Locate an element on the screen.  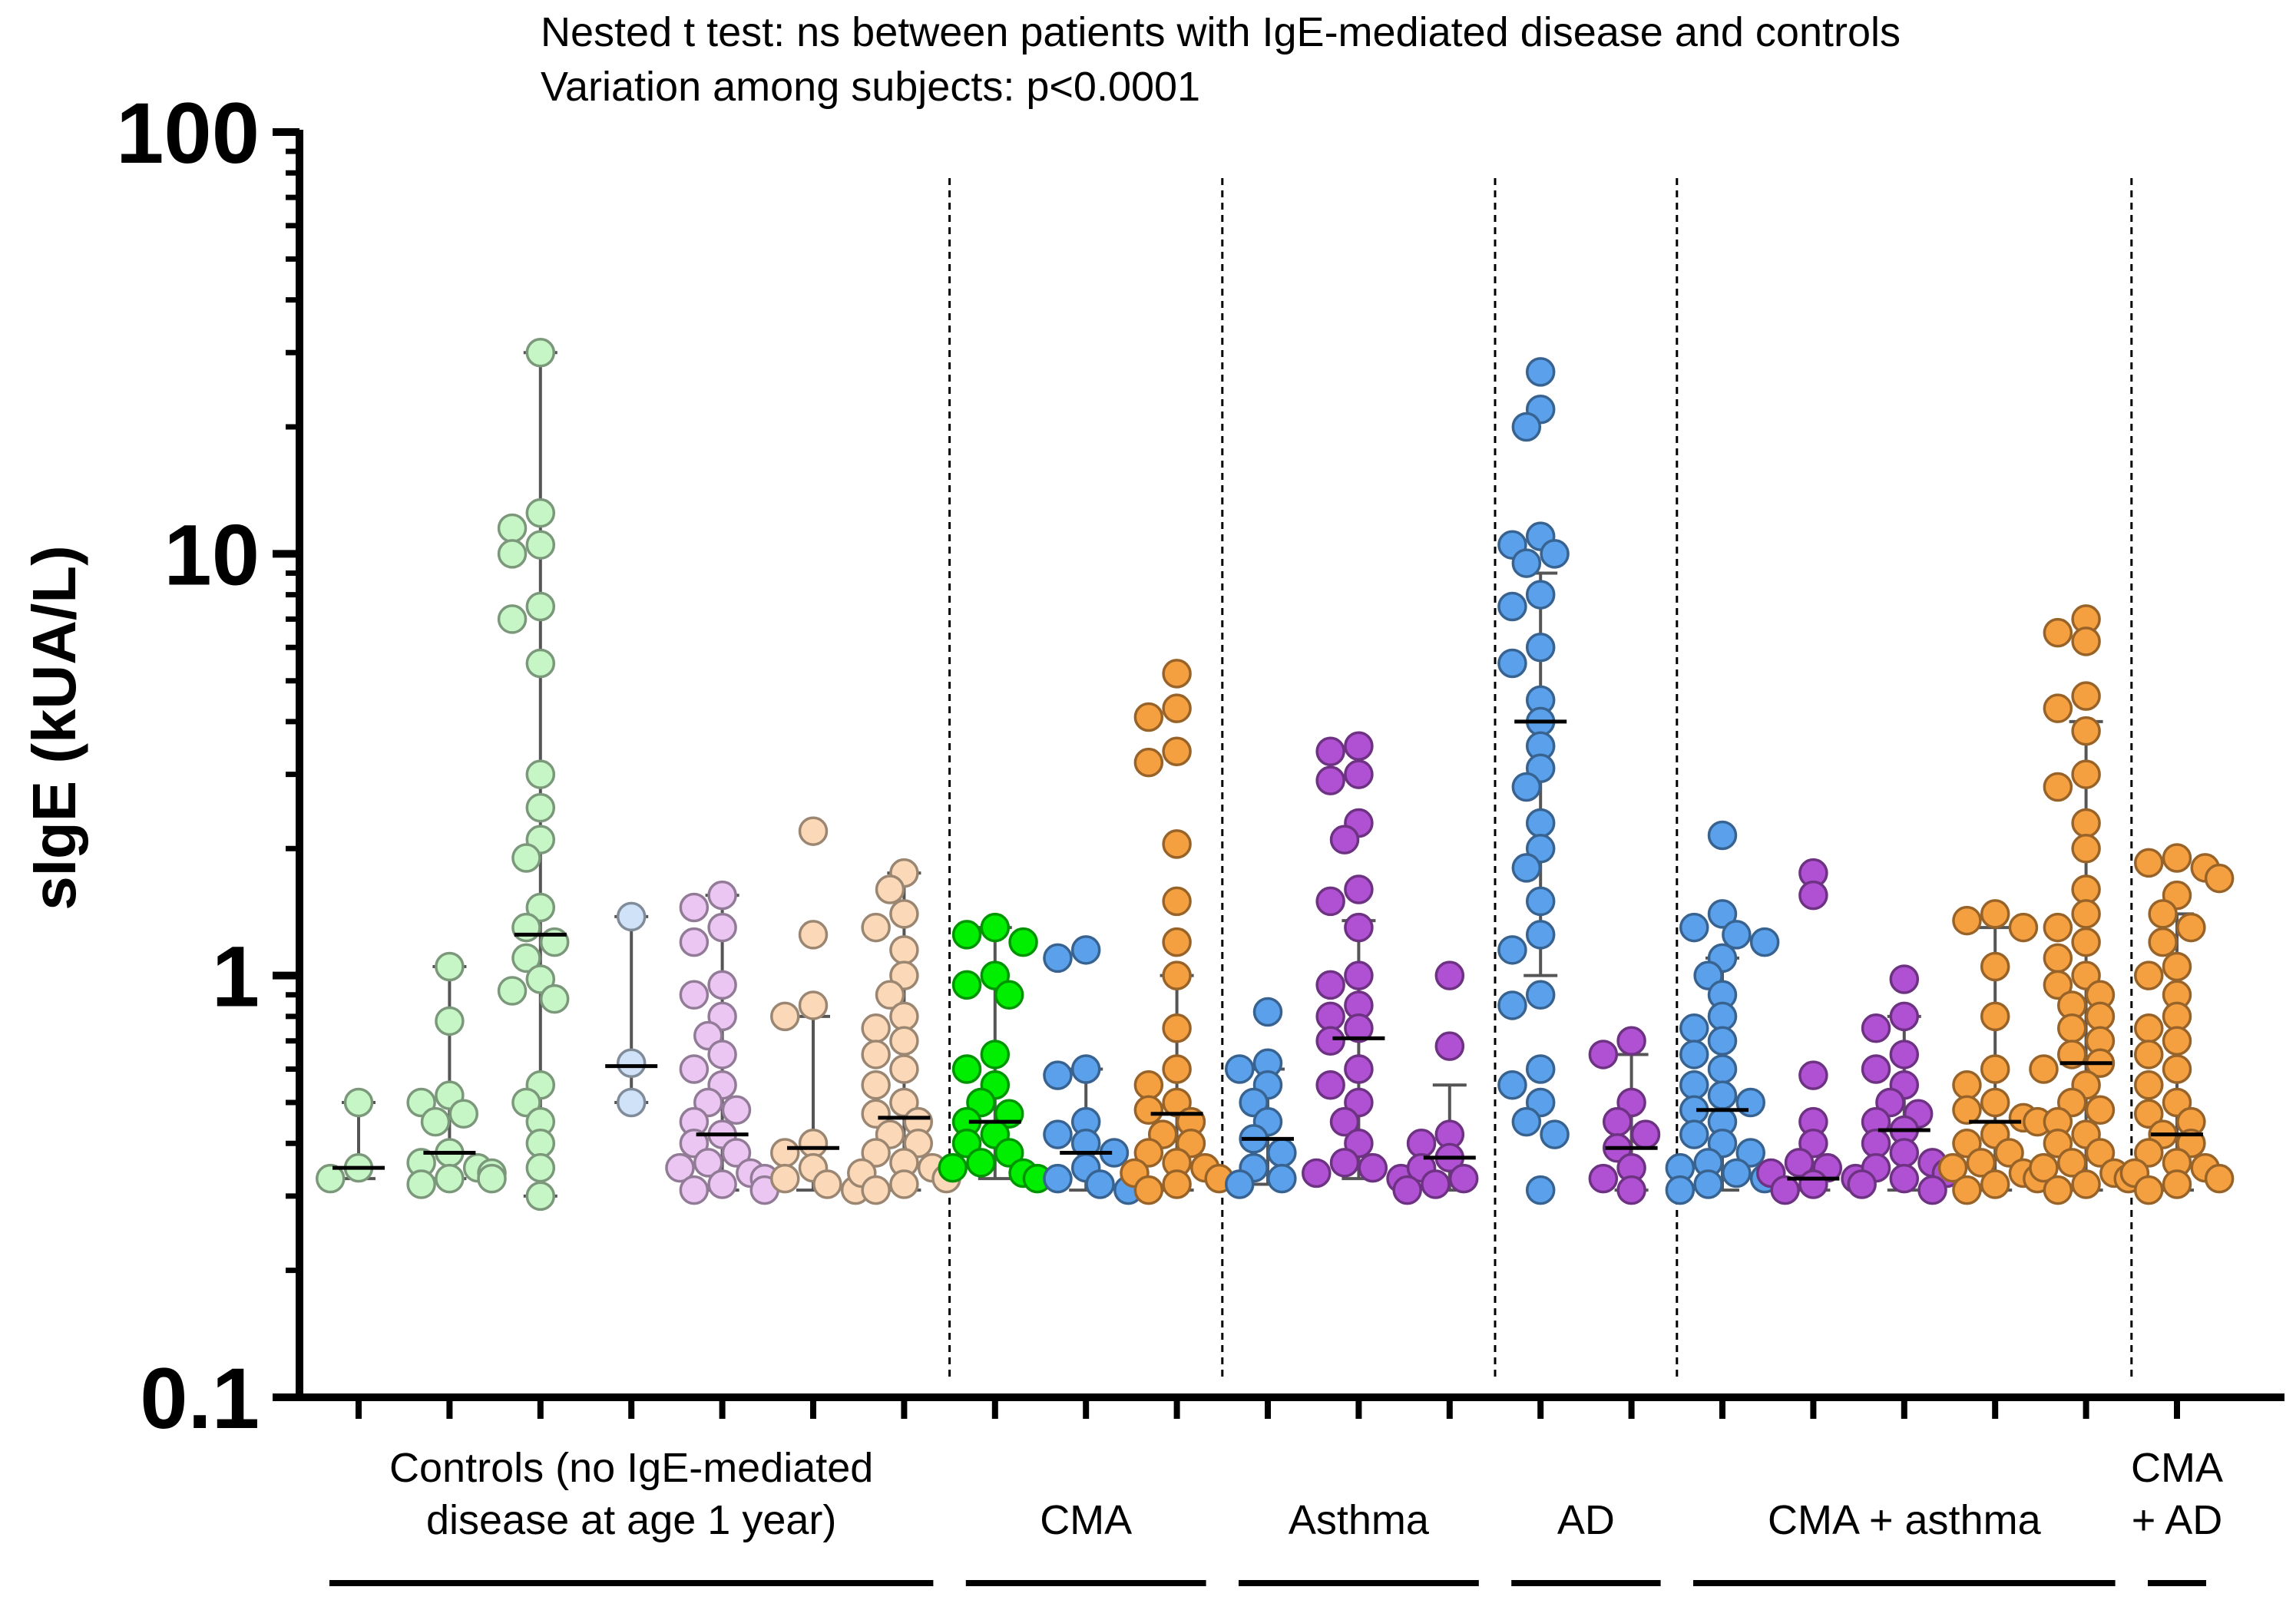
y-tick-label: 10 is located at coordinates (212, 555).